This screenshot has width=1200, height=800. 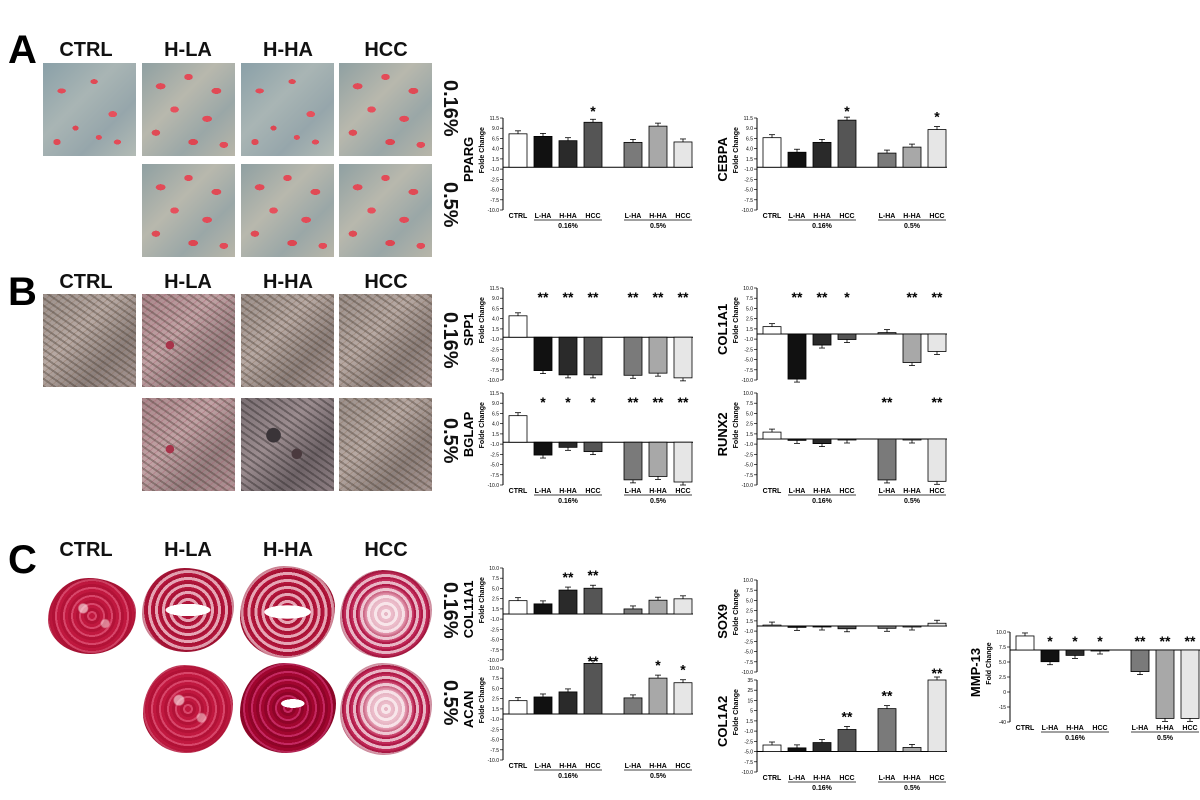 I want to click on y-tick-label-cebpa: -10.0, so click(x=748, y=211).